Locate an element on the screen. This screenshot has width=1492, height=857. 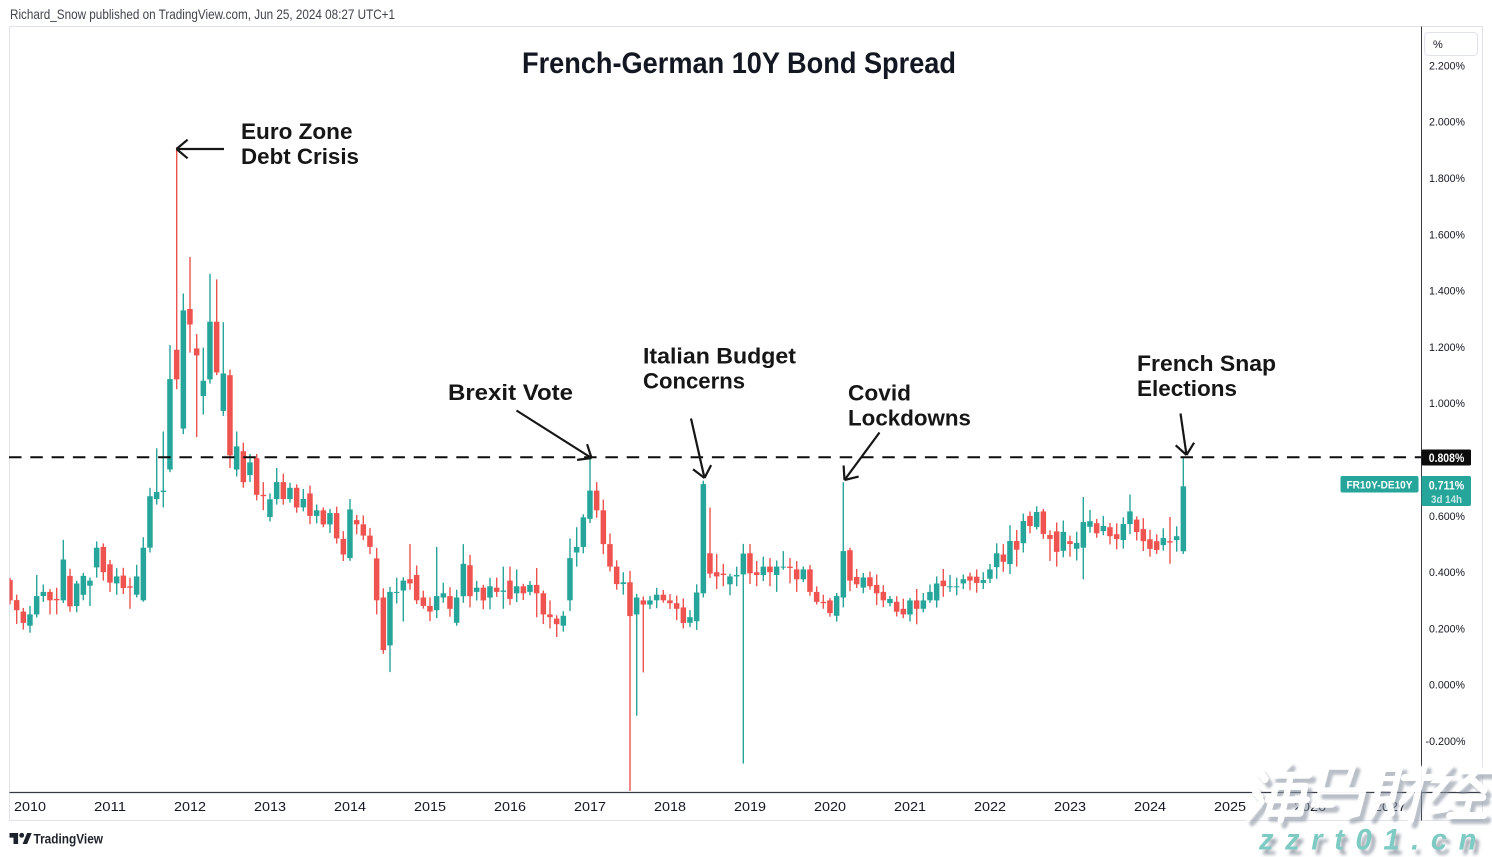
svg-text: 2.000% is located at coordinates (1447, 123).